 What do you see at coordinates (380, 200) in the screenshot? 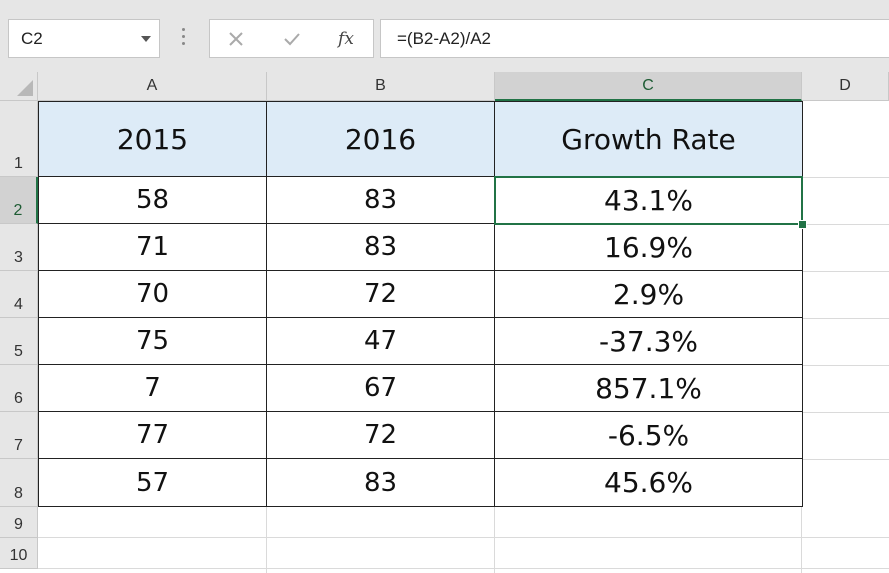
I see `cell-b2: 83` at bounding box center [380, 200].